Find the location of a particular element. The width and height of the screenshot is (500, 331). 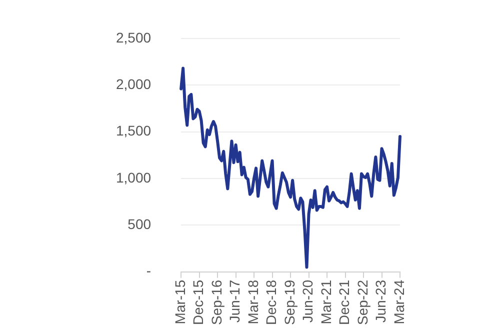

x-tick-label: Sep-16 is located at coordinates (216, 303).